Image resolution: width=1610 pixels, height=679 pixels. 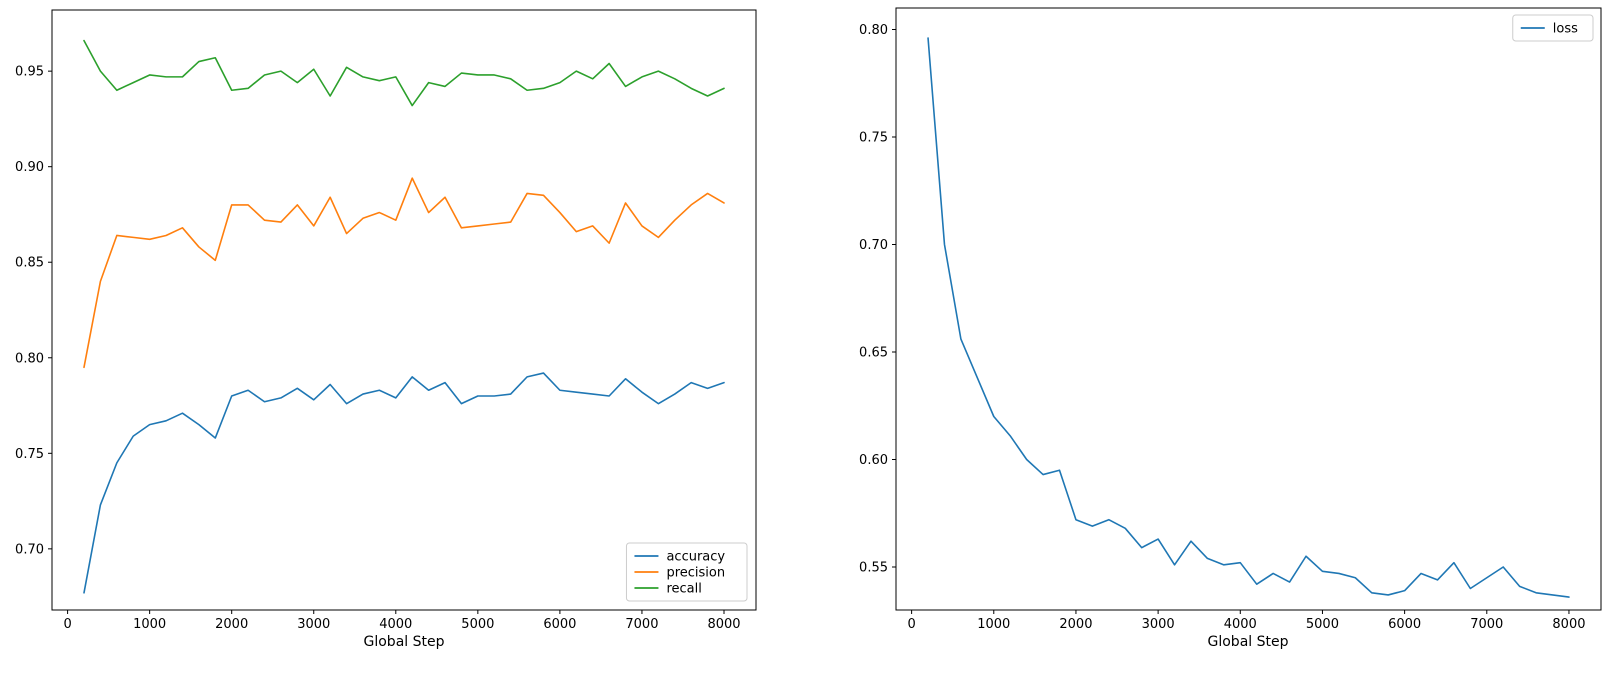 What do you see at coordinates (29, 167) in the screenshot?
I see `y-tick-label: 0.90` at bounding box center [29, 167].